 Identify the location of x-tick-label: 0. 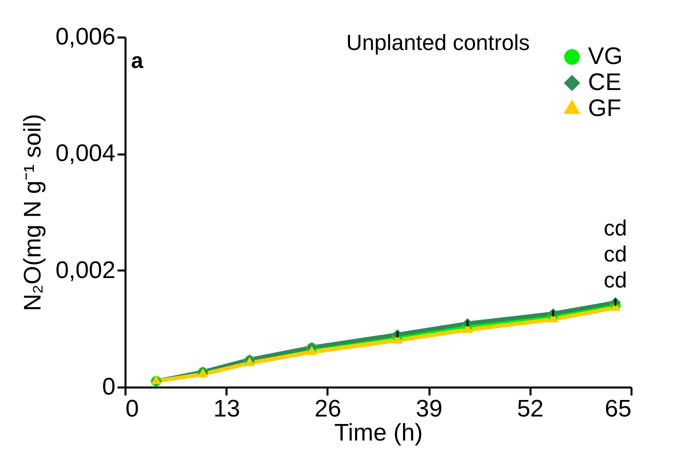
(132, 409).